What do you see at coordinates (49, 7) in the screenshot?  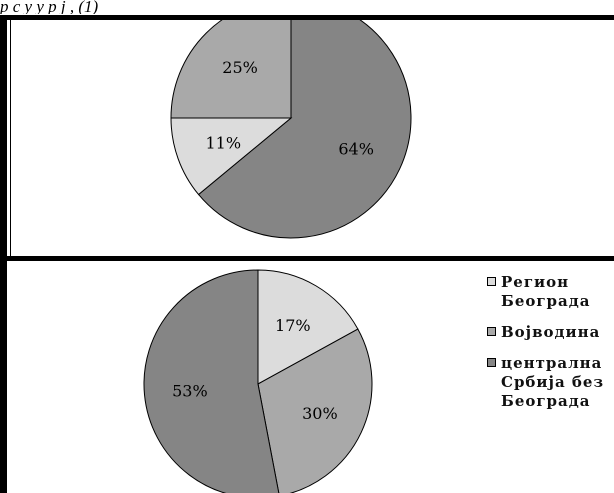 I see `figure-caption: р с у у р ј , (1)` at bounding box center [49, 7].